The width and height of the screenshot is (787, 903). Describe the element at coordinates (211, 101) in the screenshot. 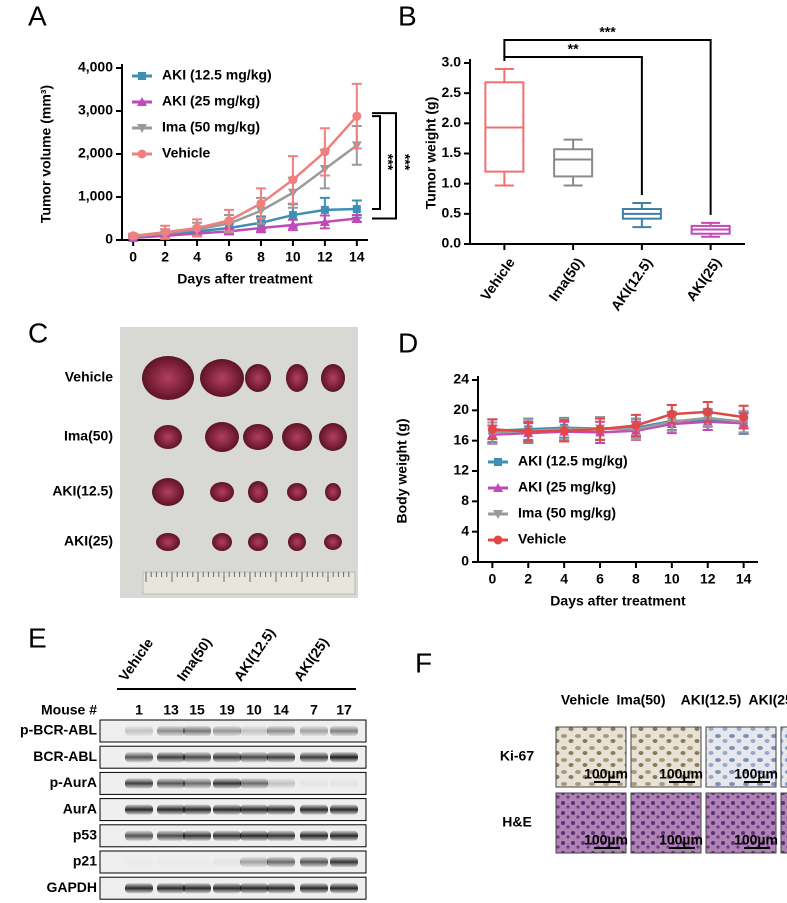

I see `legend-label: AKI (25 mg/kg)` at that location.